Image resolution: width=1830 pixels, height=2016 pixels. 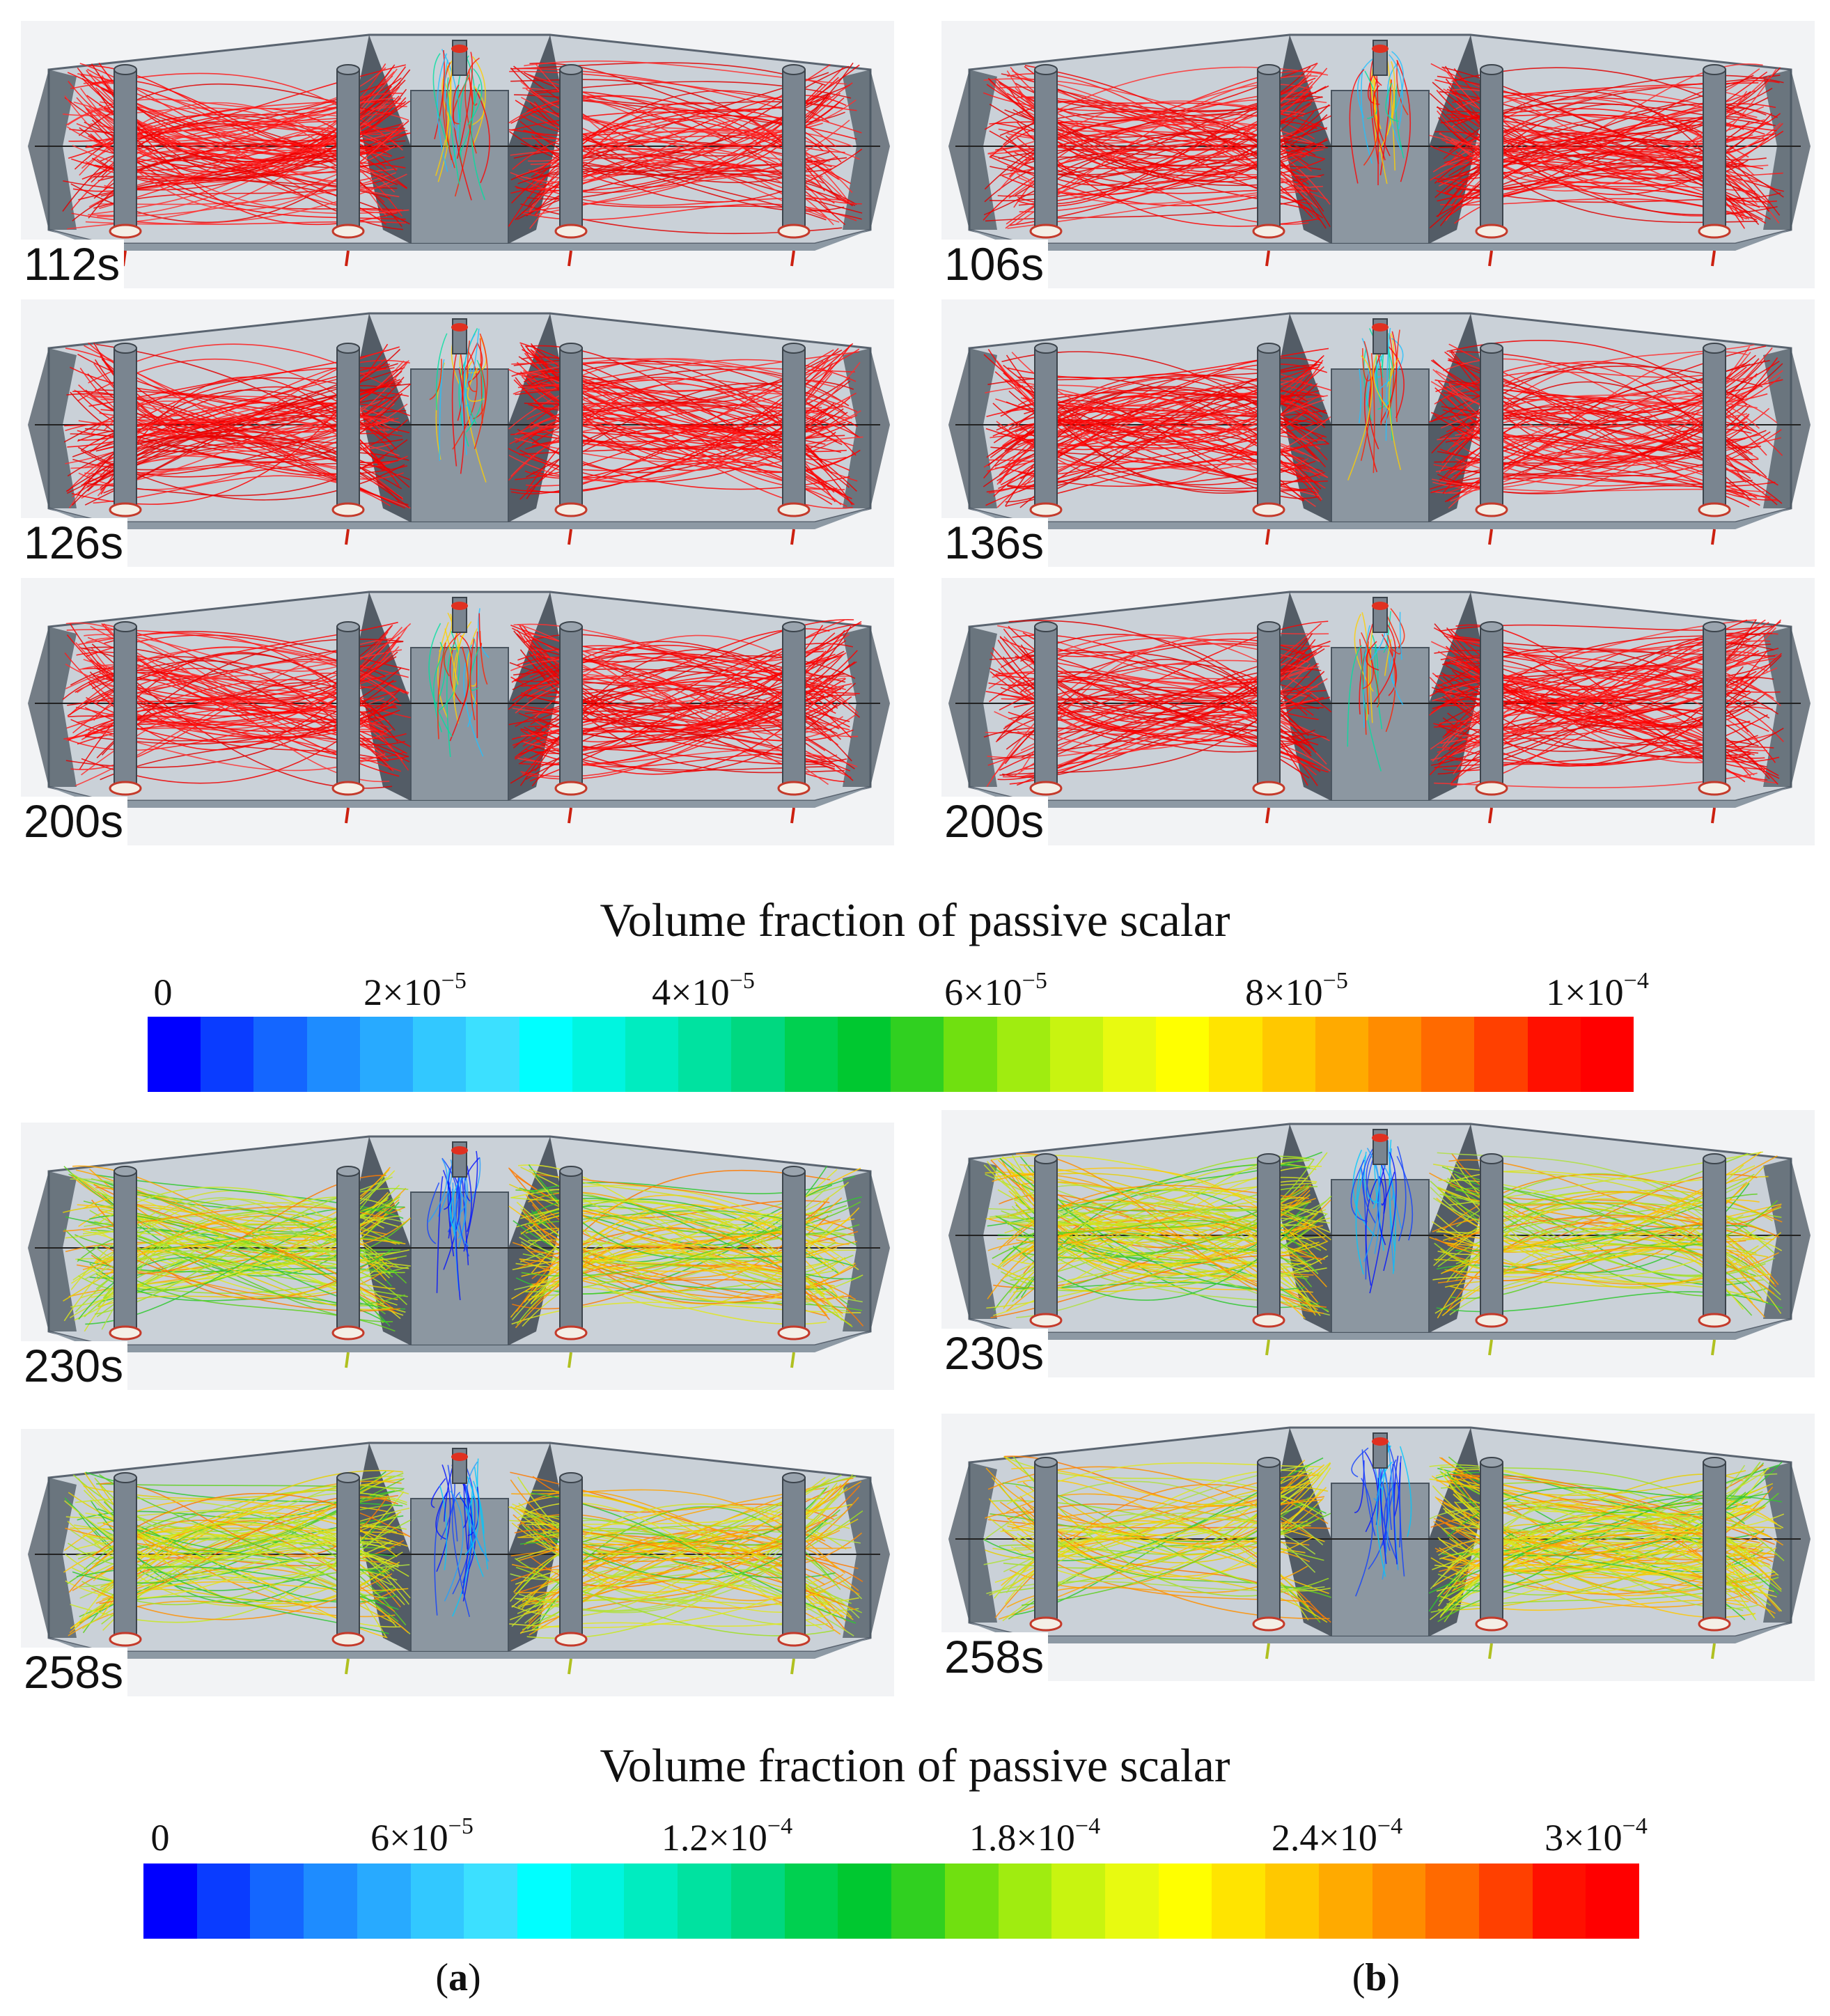 I want to click on colorbar-ticks: 0 2×10⁻⁵ 4×10⁻⁵ 6×10⁻⁵ 8×10⁻⁵ 1×10⁻⁴, so click(x=915, y=990).